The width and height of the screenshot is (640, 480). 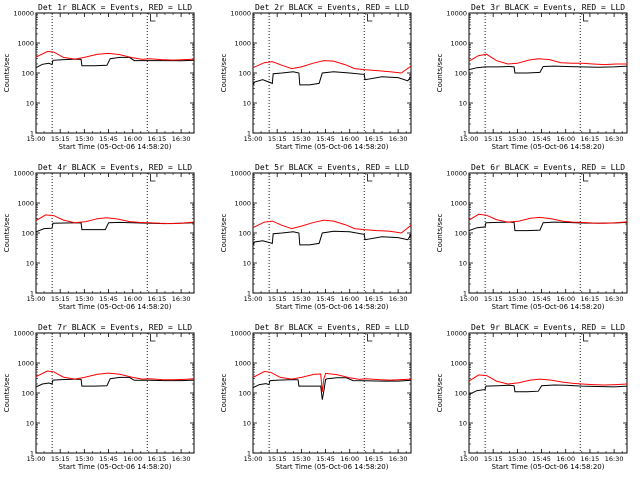 I want to click on panel-title: Det 2r BLACK = Events, RED = LLD, so click(x=332, y=7).